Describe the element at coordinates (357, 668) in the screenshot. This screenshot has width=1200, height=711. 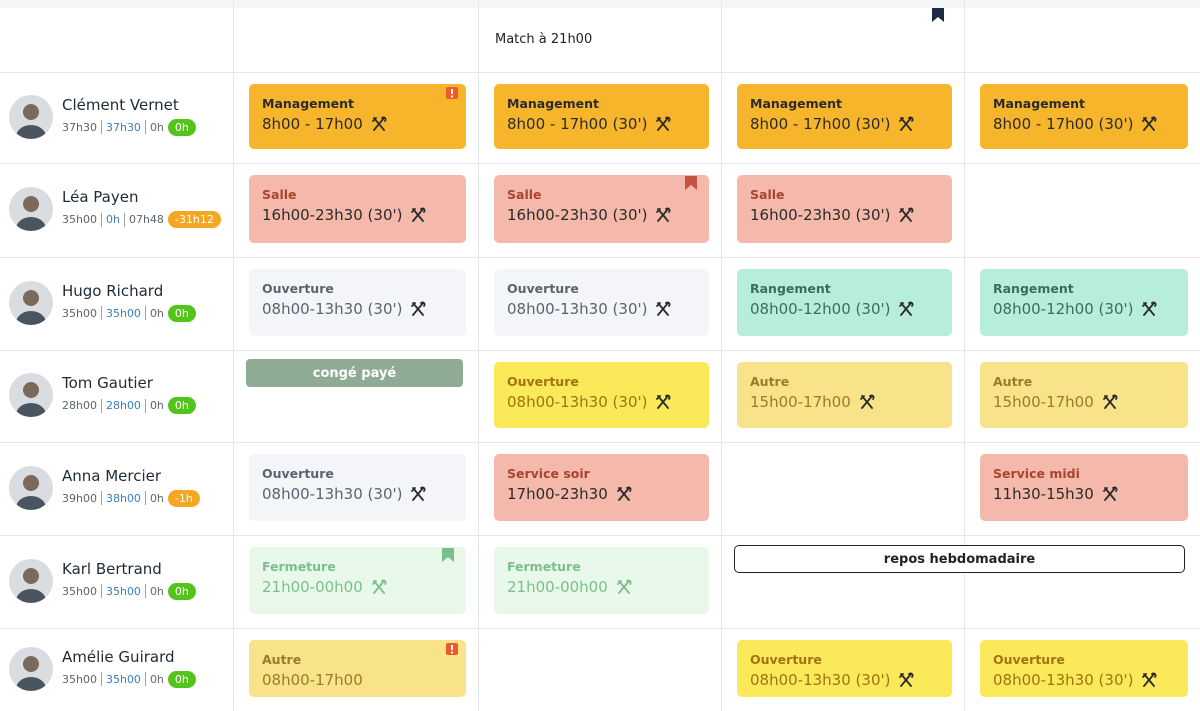
I see `shift: Autre 08h00-17h00` at that location.